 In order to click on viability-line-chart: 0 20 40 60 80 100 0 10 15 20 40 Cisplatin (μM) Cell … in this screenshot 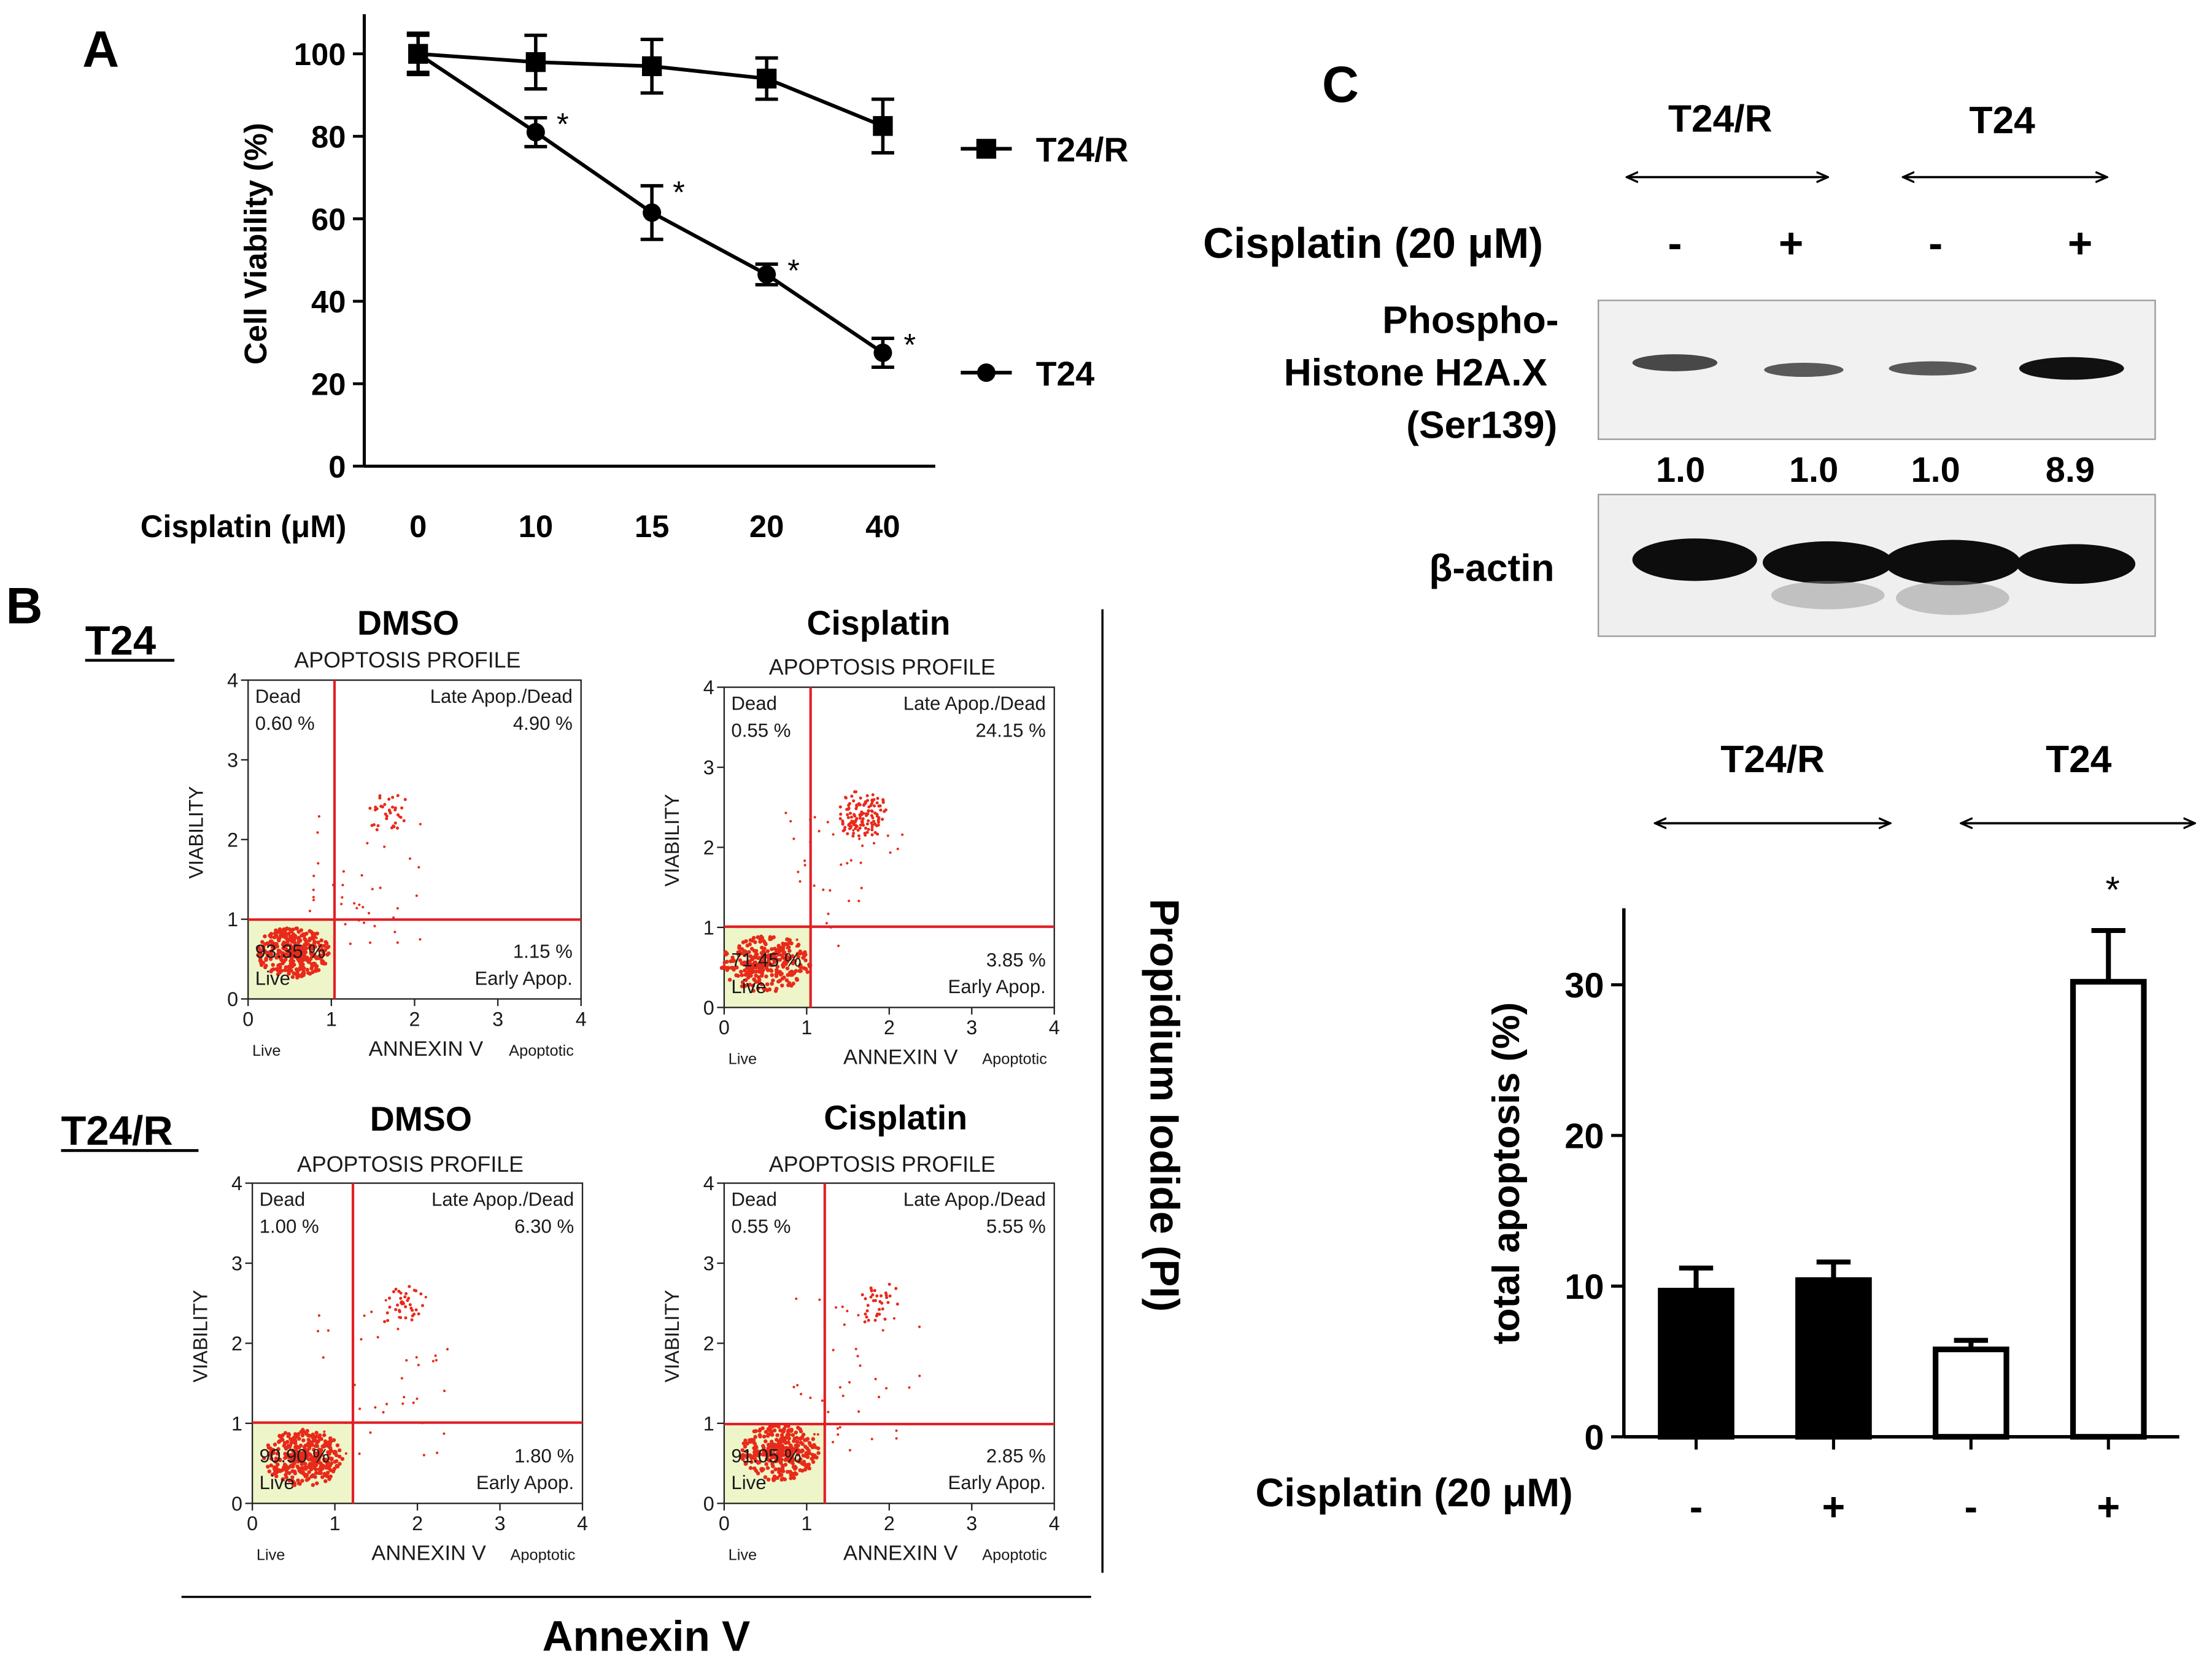, I will do `click(635, 279)`.